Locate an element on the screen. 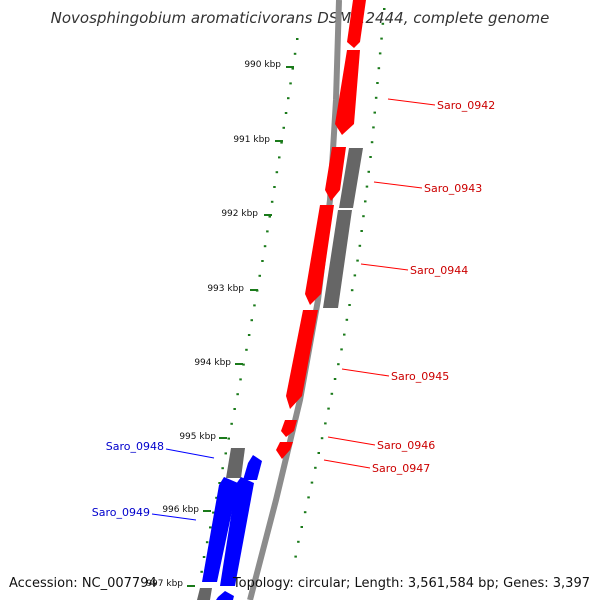  forward-genes is located at coordinates (321, 229).